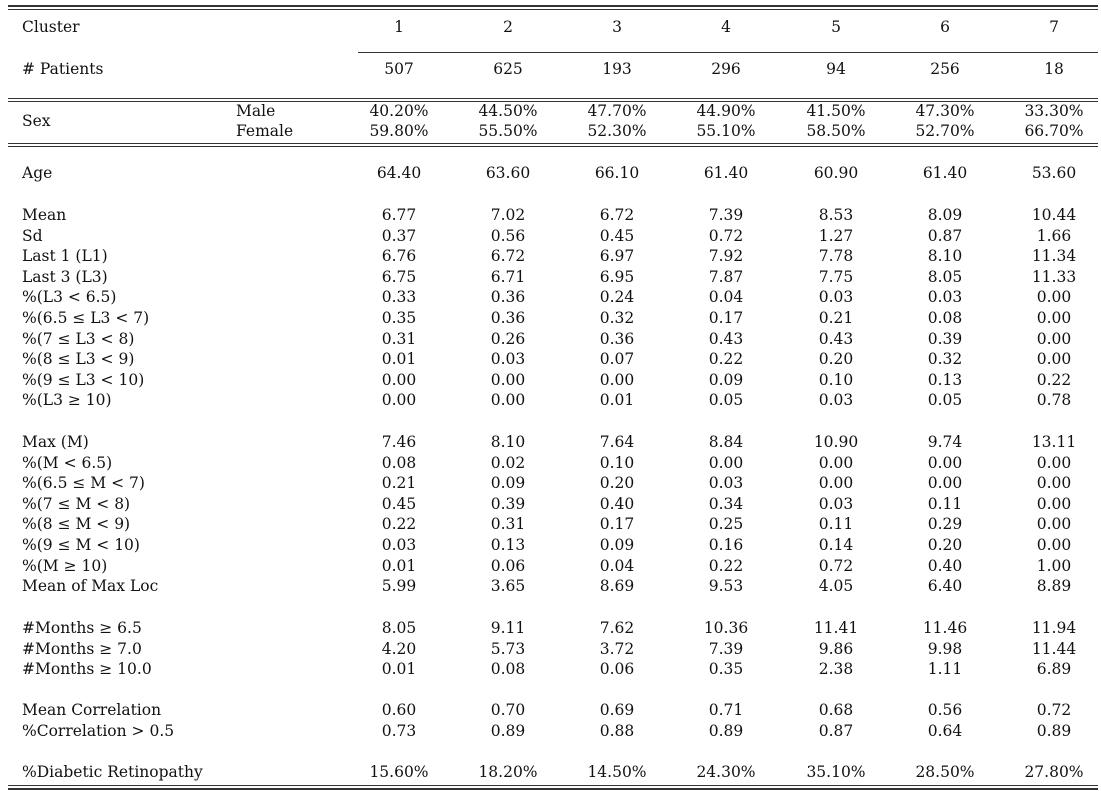  Describe the element at coordinates (508, 565) in the screenshot. I see `value-m-10-cluster-2: 0.06` at that location.